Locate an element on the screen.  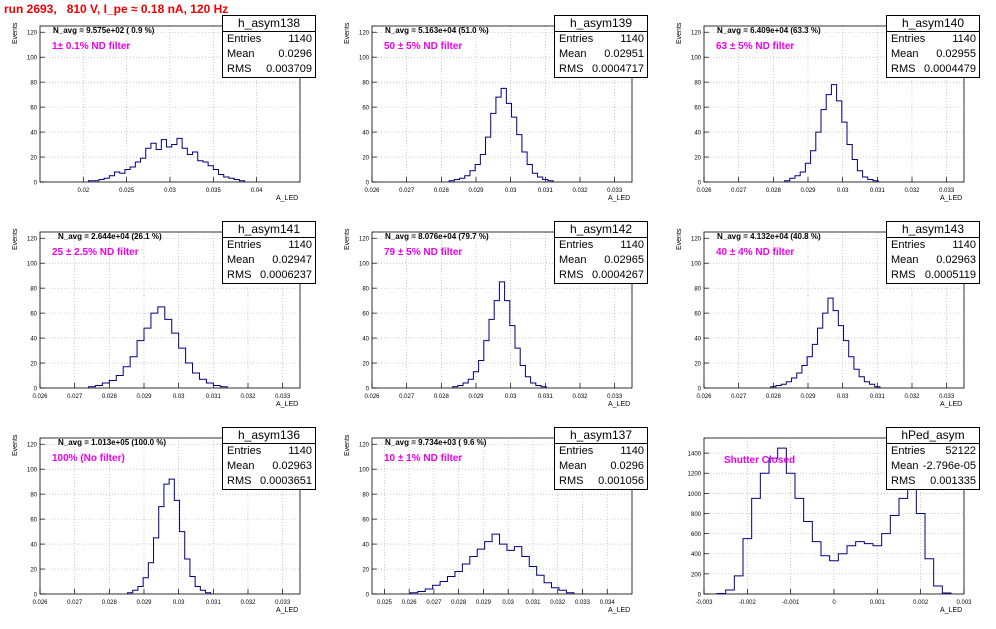
stats-value: 0.001335 is located at coordinates (953, 481).